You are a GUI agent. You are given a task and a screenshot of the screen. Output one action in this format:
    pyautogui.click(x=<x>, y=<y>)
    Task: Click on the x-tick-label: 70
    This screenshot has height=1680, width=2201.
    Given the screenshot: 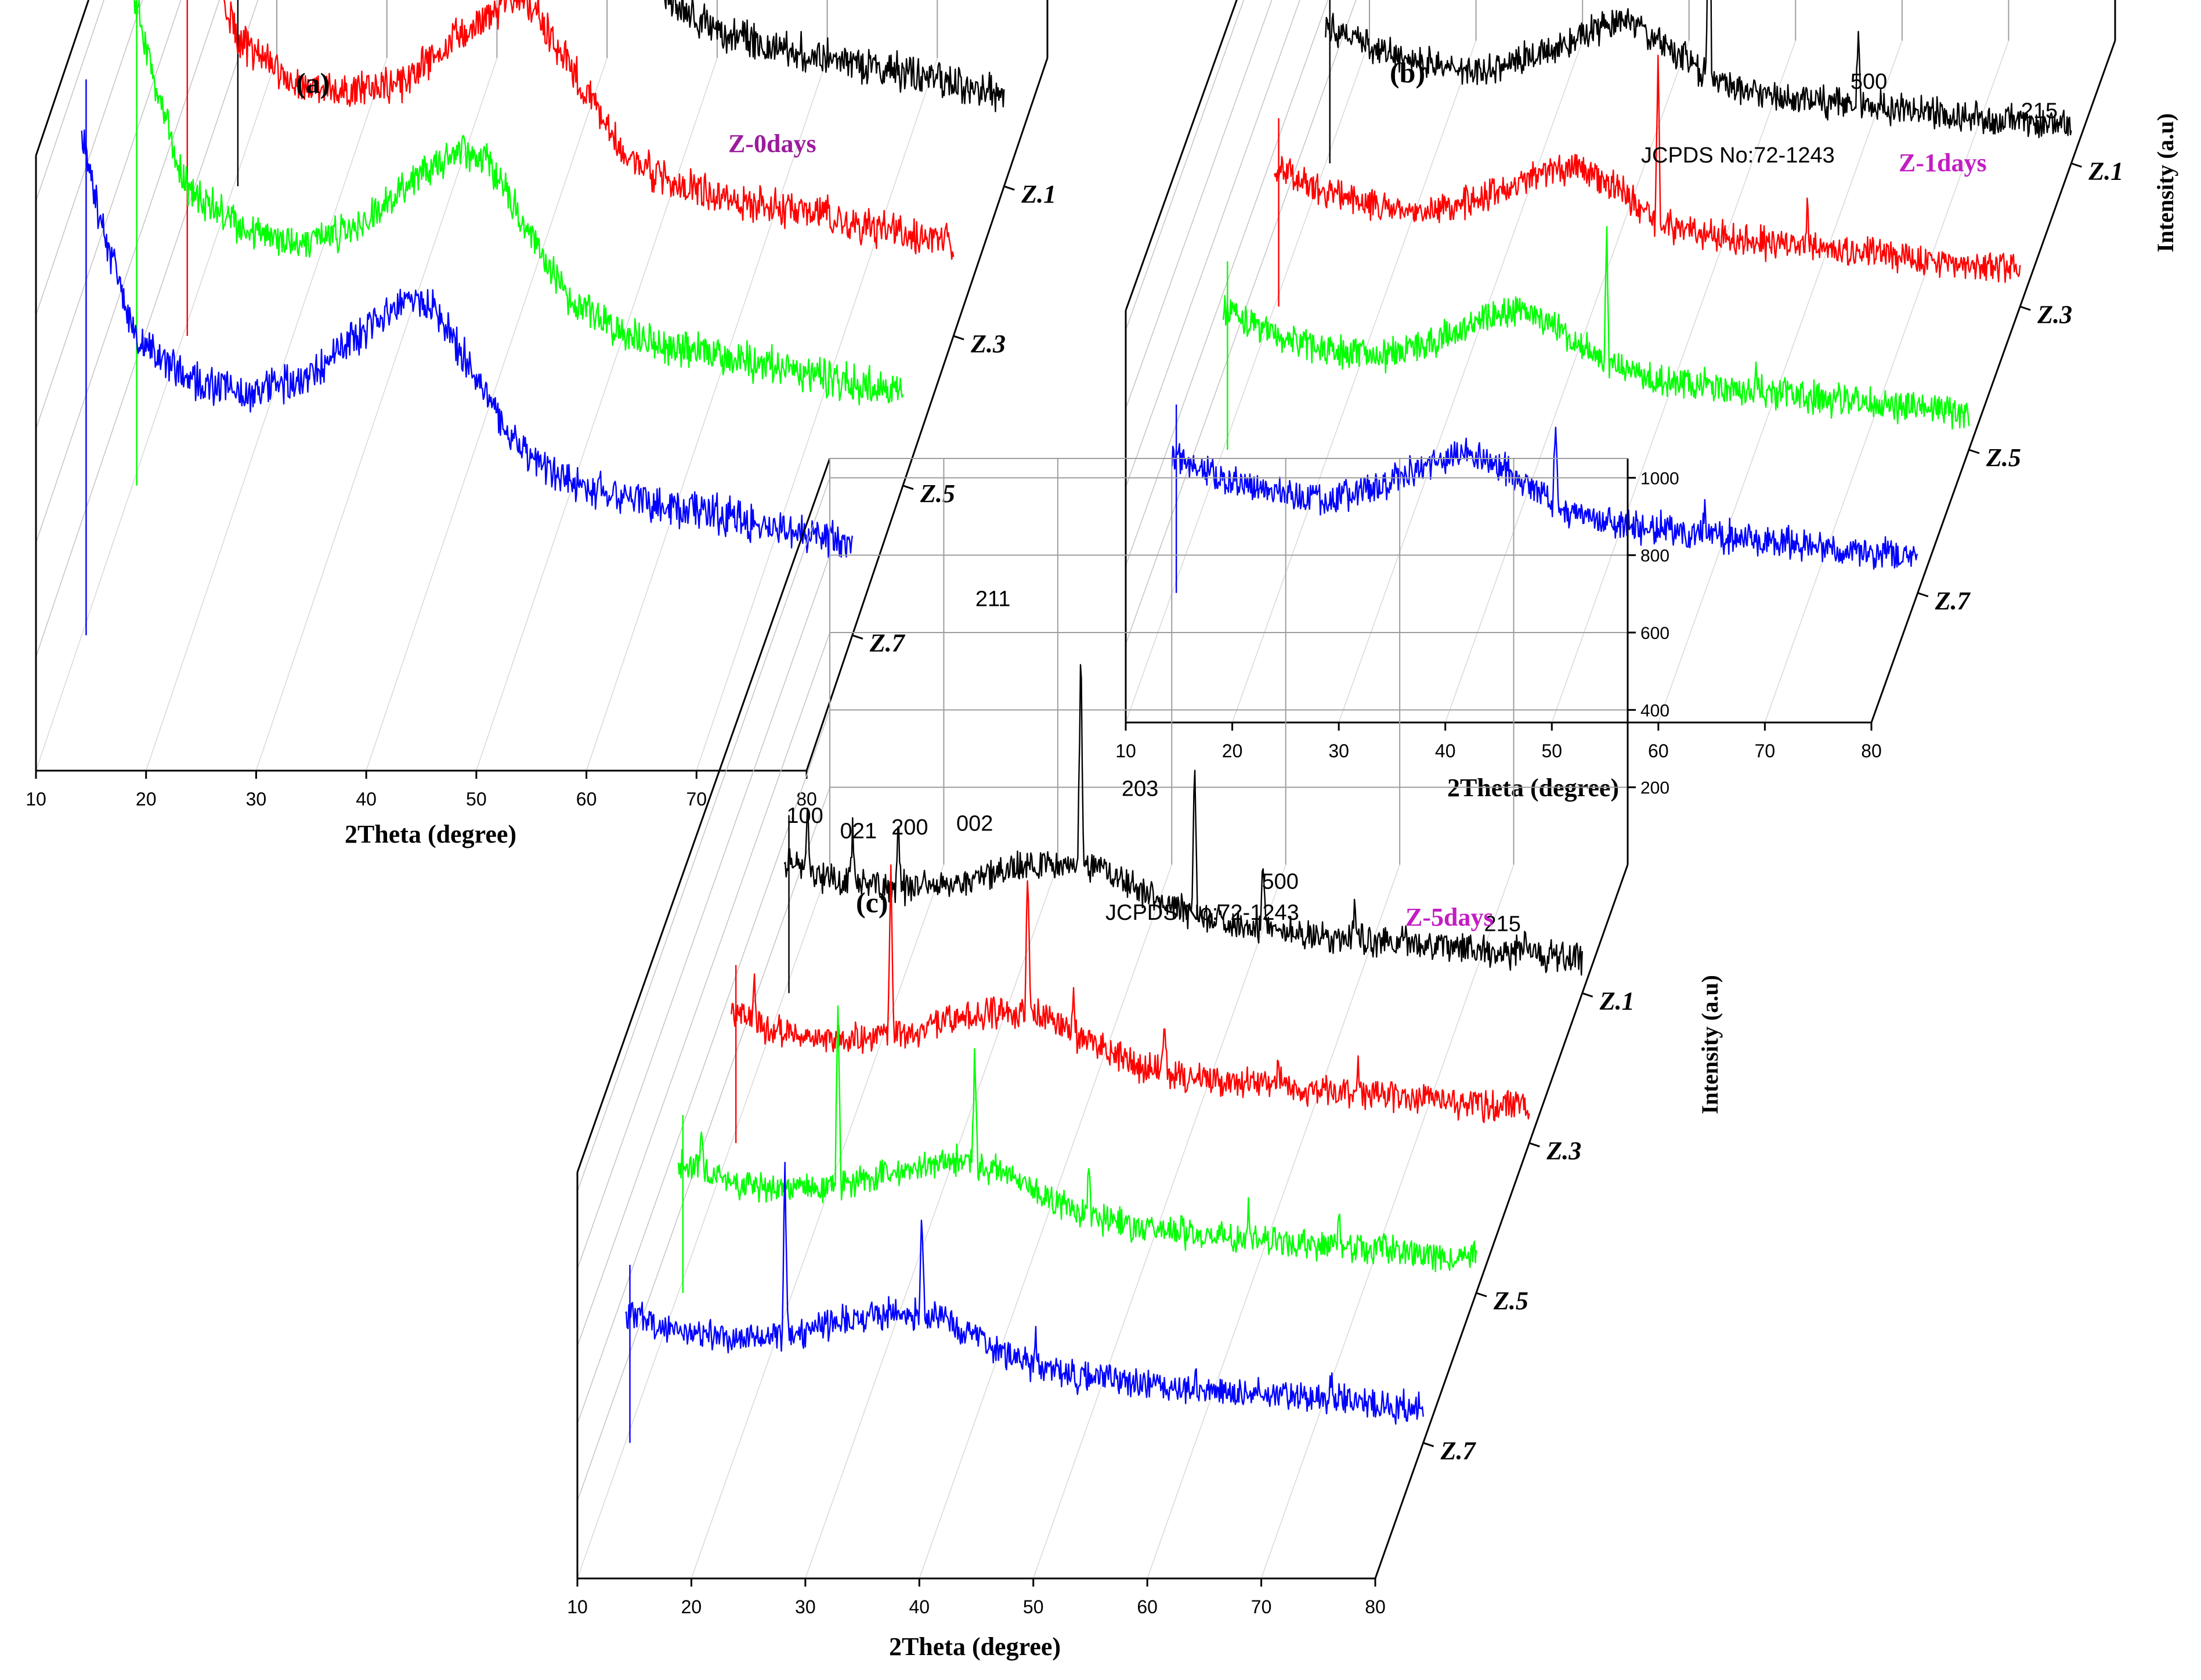 What is the action you would take?
    pyautogui.click(x=1261, y=1606)
    